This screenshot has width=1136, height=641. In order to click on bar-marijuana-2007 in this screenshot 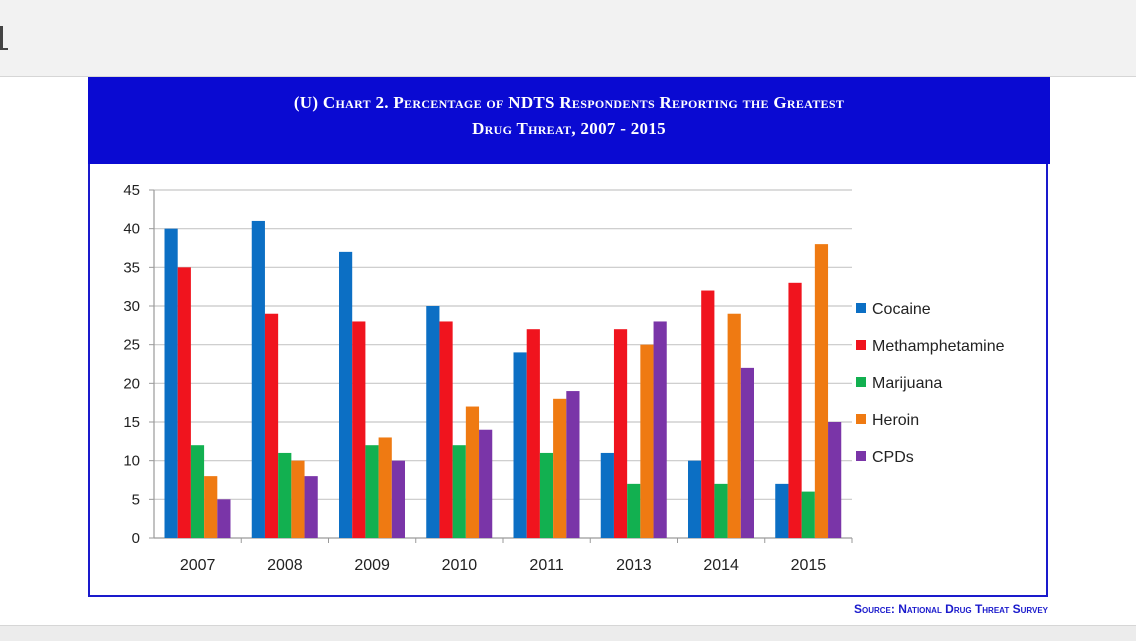, I will do `click(197, 491)`.